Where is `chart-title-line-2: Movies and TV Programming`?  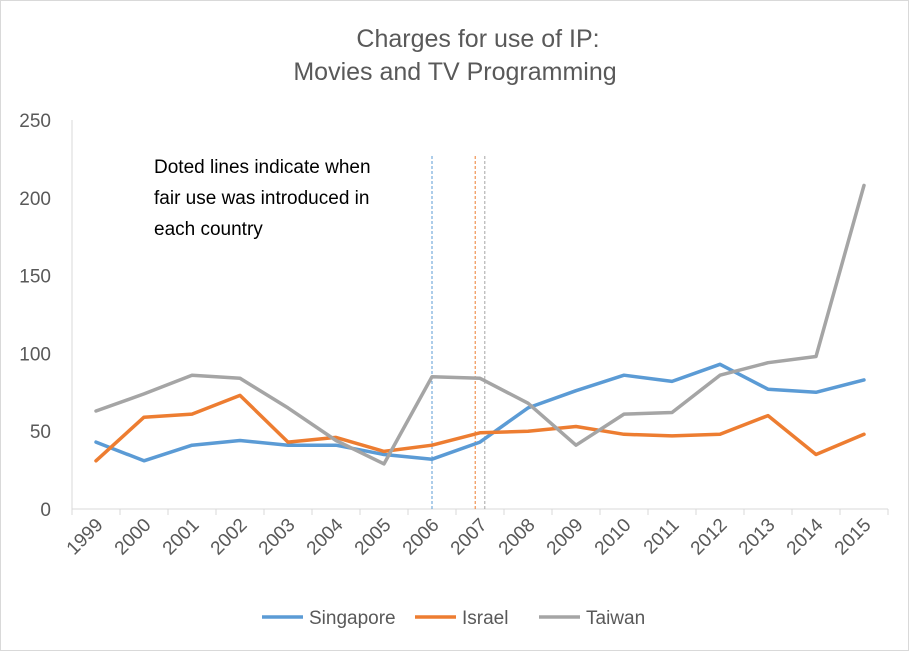
chart-title-line-2: Movies and TV Programming is located at coordinates (454, 72).